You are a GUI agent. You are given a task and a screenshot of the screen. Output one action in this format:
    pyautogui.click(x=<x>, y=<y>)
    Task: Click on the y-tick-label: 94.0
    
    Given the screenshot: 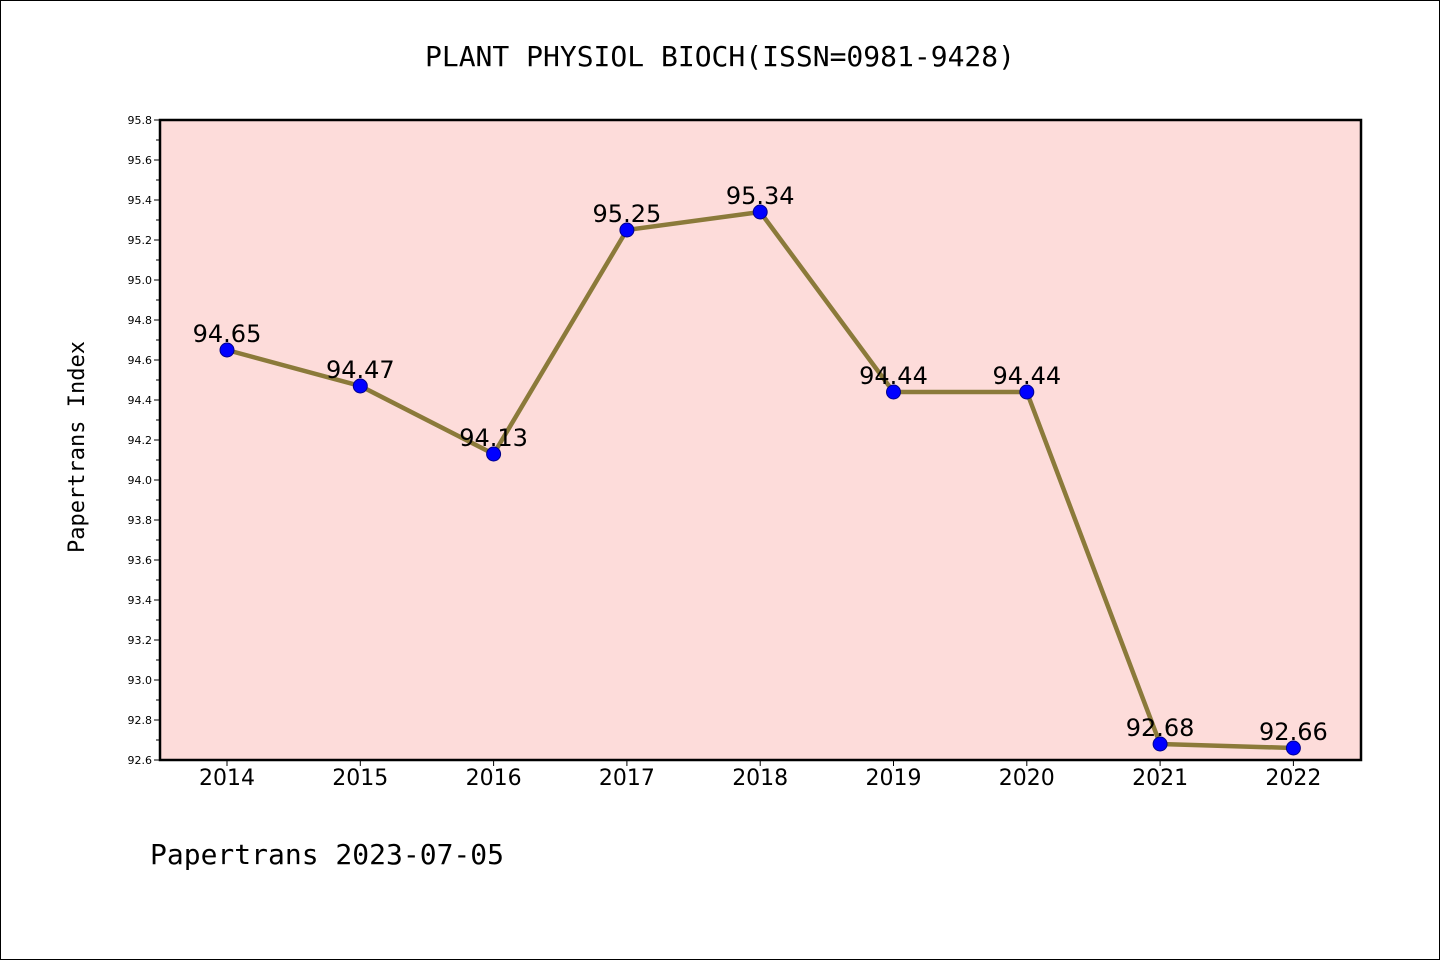 What is the action you would take?
    pyautogui.click(x=140, y=480)
    